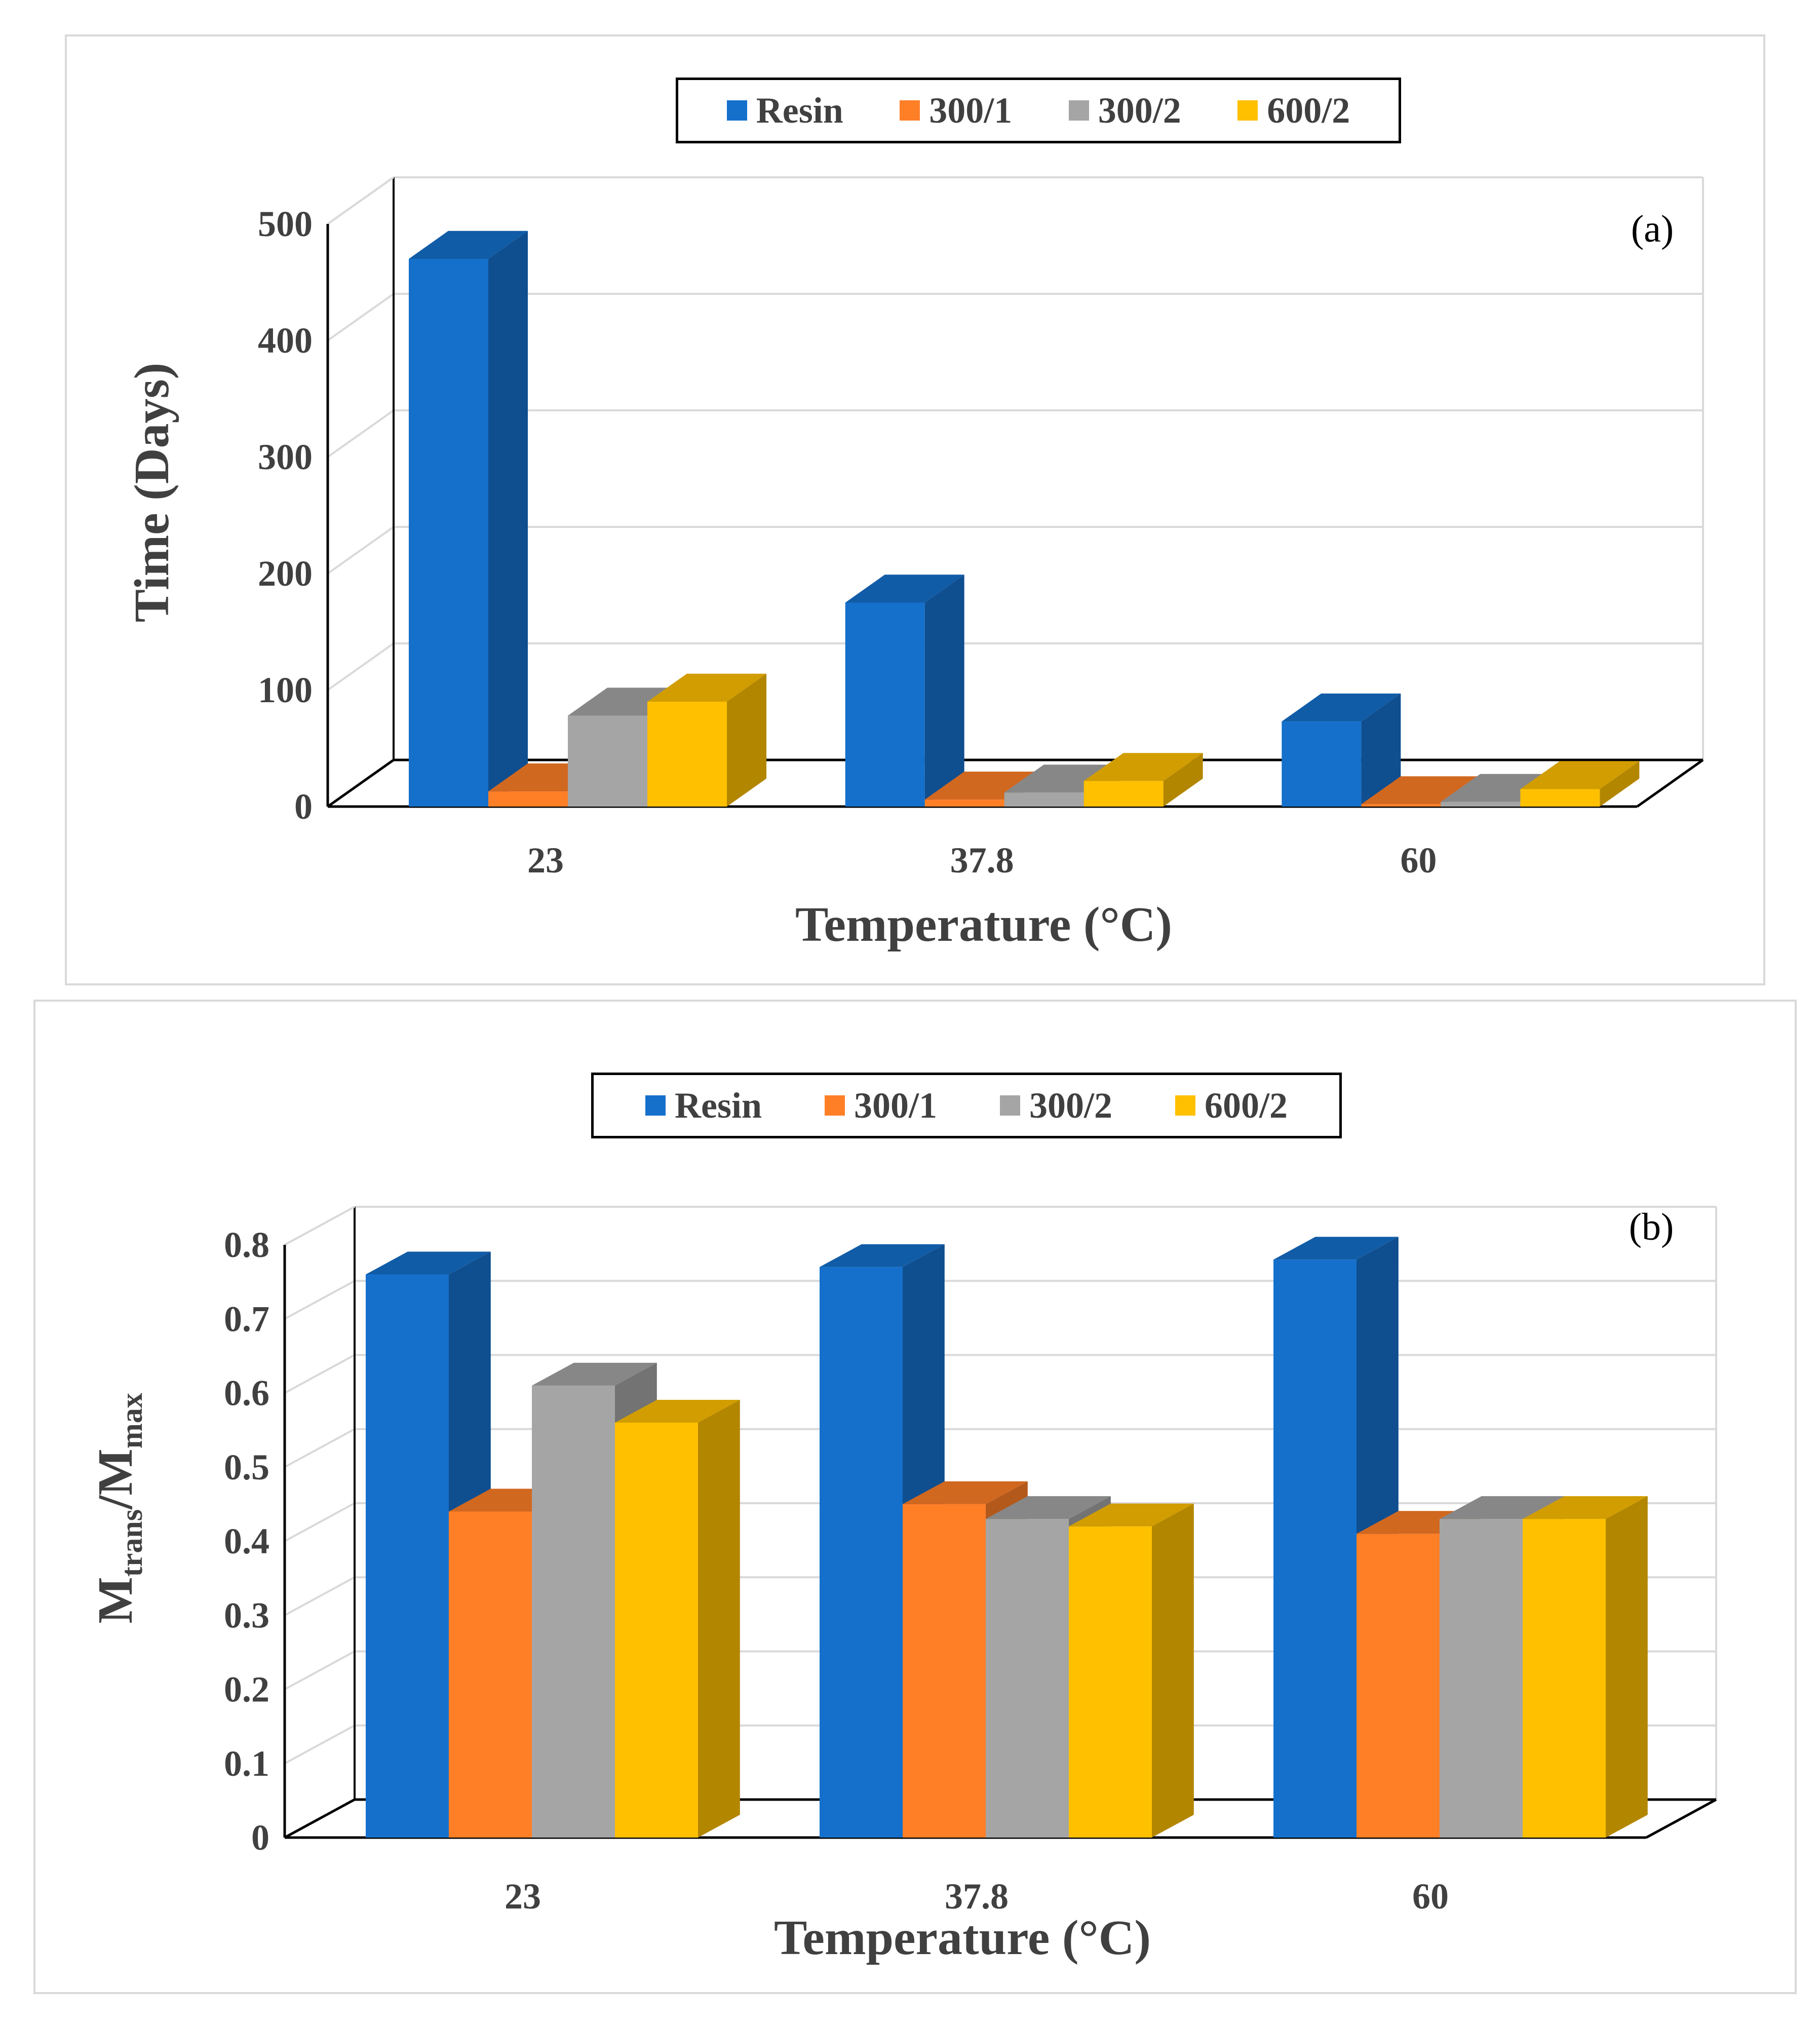 The width and height of the screenshot is (1820, 2024). I want to click on y-tick-label: 0.6, so click(247, 1394).